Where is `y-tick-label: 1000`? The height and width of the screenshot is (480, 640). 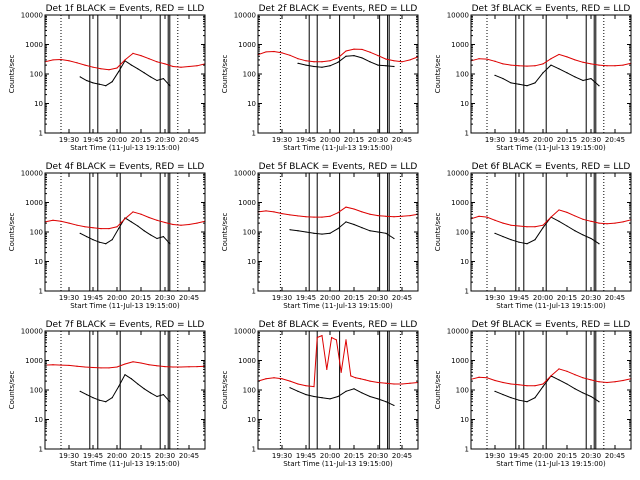
y-tick-label: 1000 is located at coordinates (460, 203).